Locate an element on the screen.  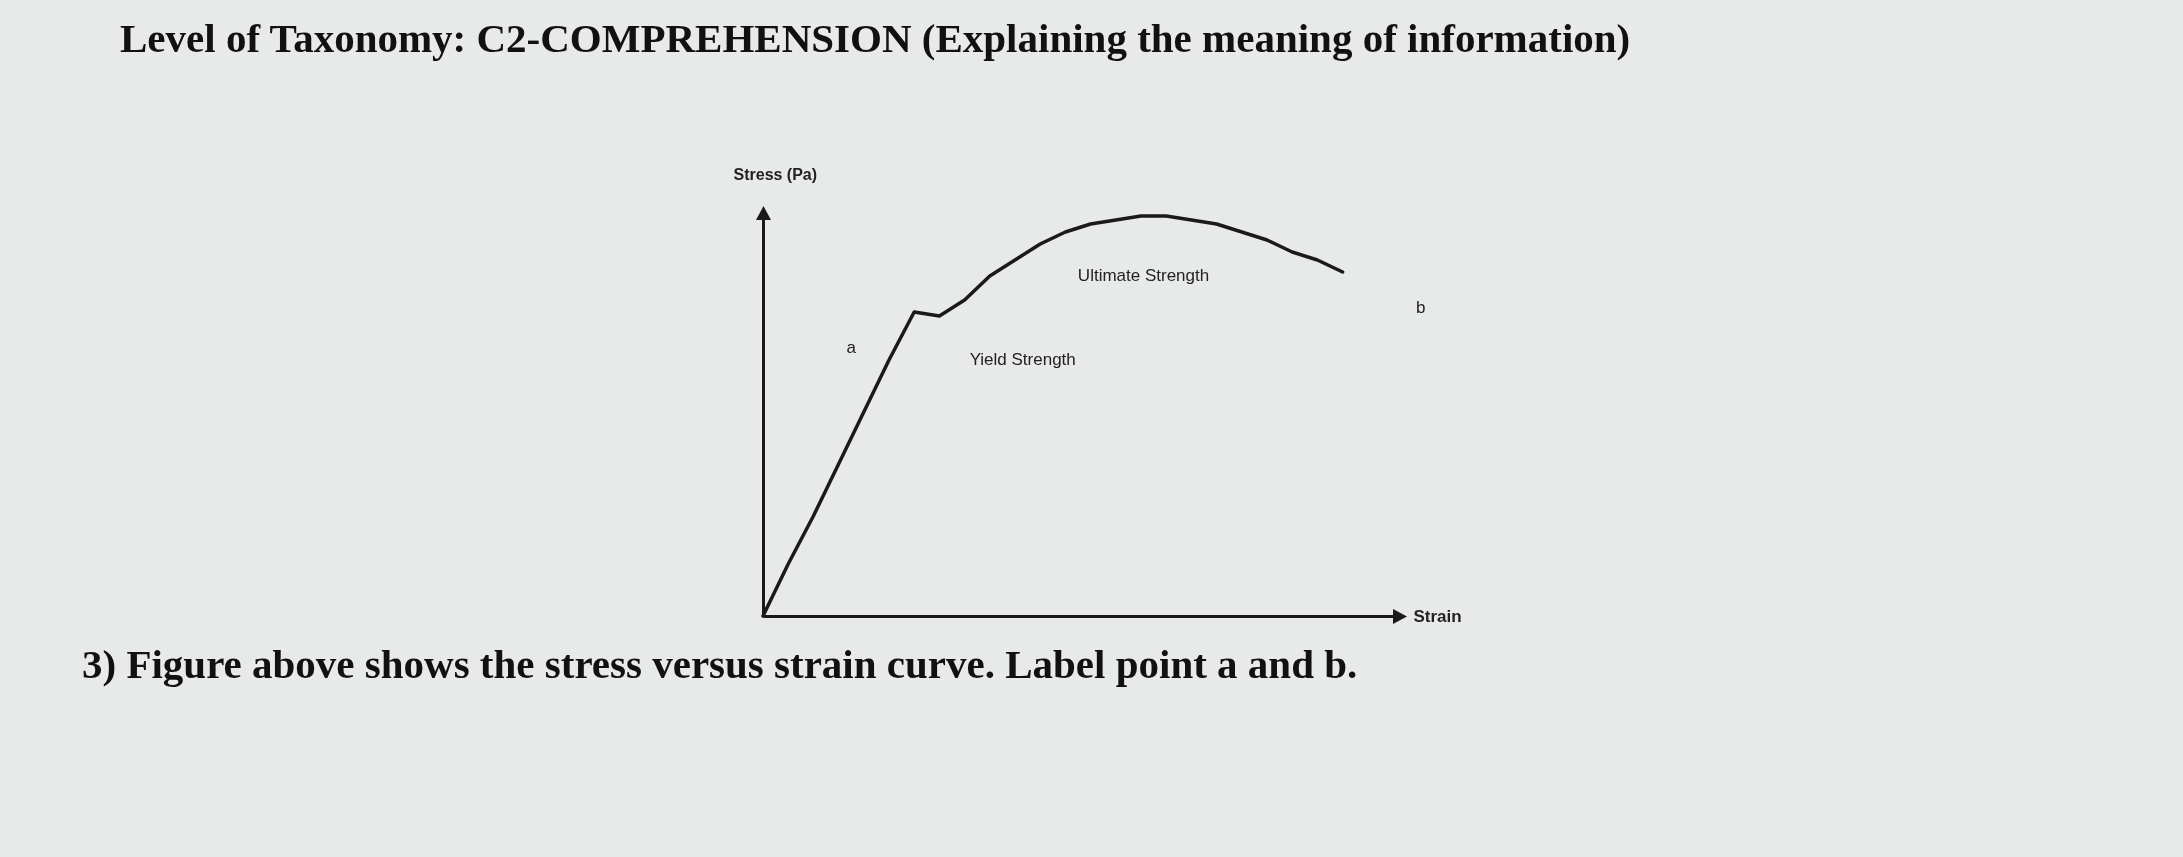
text: b is located at coordinates (1420, 307).